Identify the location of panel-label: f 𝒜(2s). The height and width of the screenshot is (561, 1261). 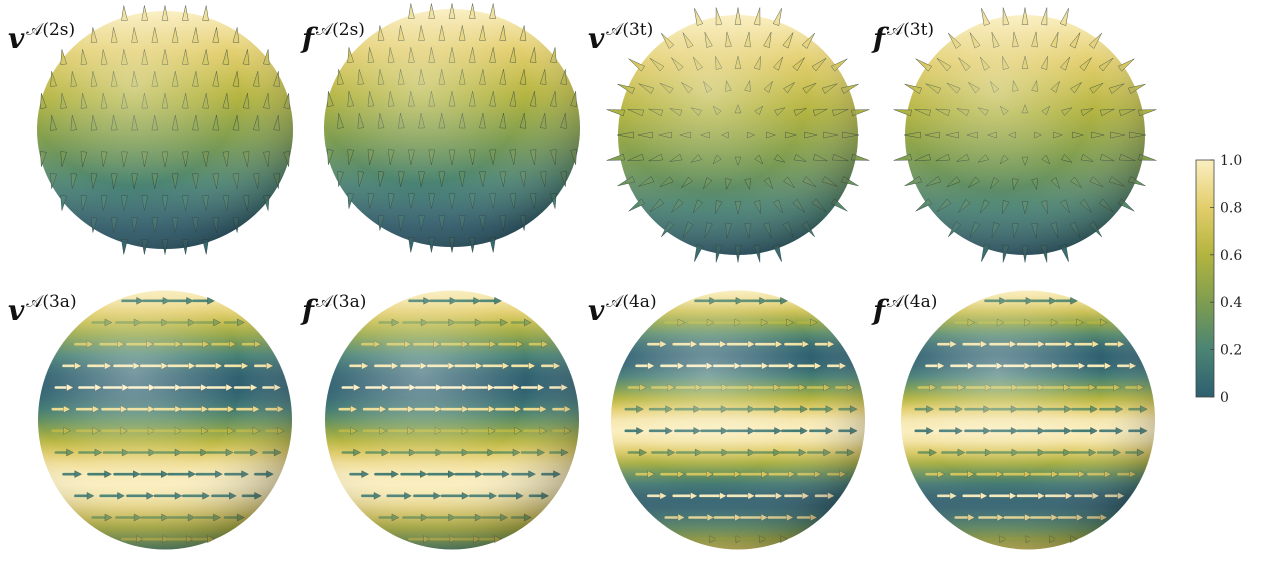
(332, 37).